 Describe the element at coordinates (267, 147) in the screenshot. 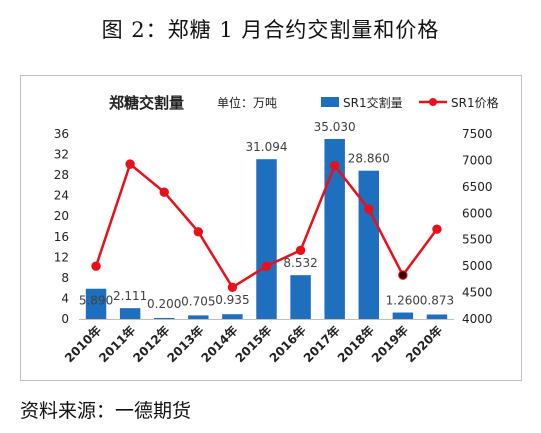

I see `bar-data-label: 31.094` at that location.